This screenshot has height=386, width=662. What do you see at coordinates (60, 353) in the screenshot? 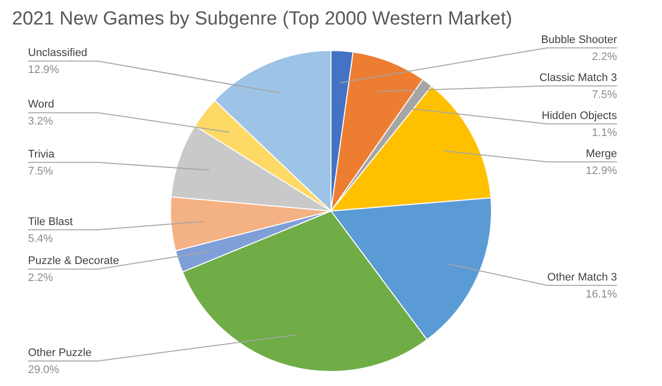
I see `slice-label: Other Puzzle` at bounding box center [60, 353].